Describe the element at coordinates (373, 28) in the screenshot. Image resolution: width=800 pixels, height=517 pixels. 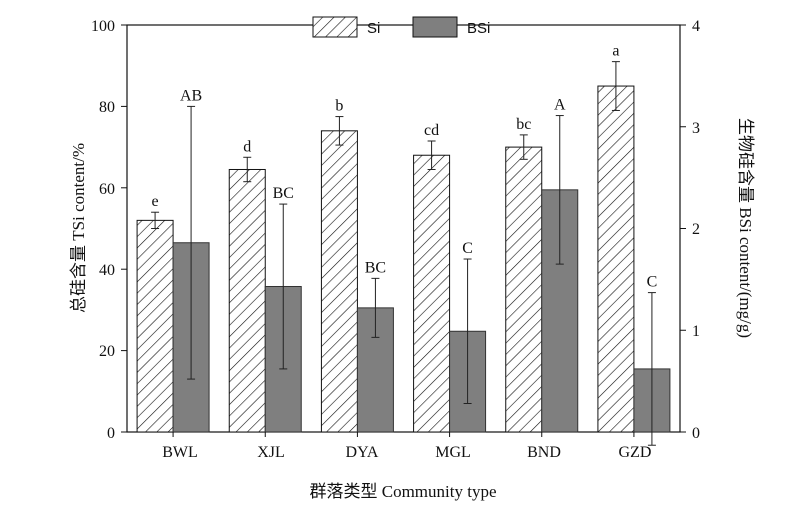
I see `legend-label-si: Si` at that location.